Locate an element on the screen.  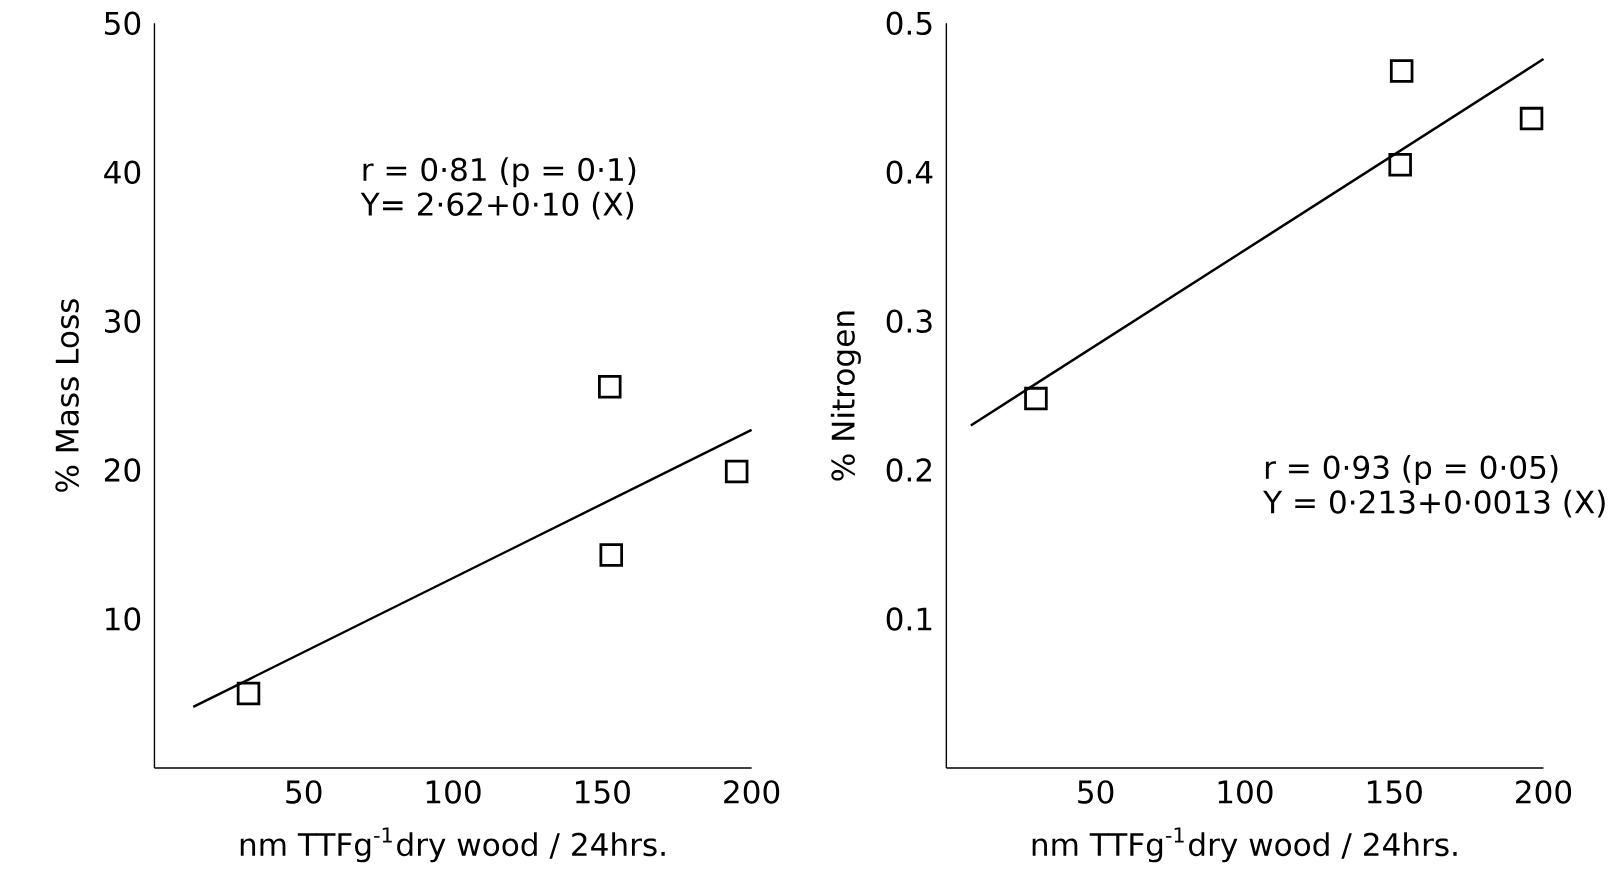
y-tick-label: 0.4 is located at coordinates (909, 172).